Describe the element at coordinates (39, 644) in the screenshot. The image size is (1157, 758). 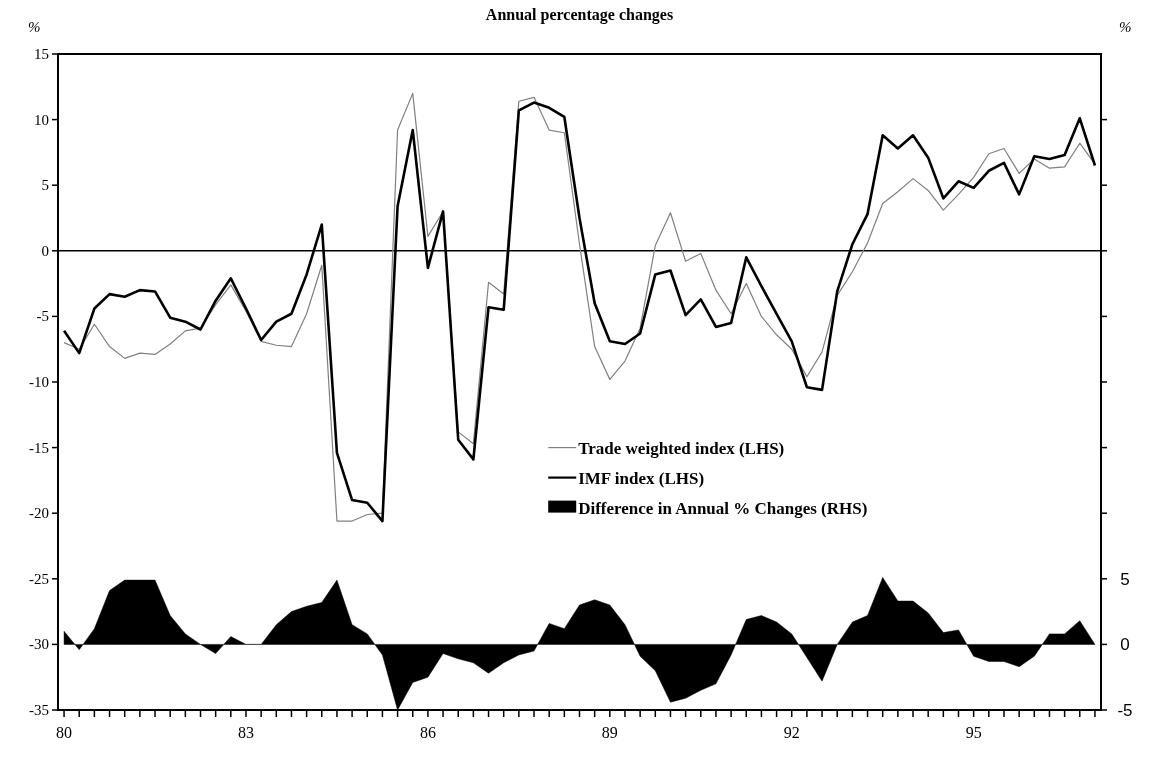
I see `y-tick-label: -30` at that location.